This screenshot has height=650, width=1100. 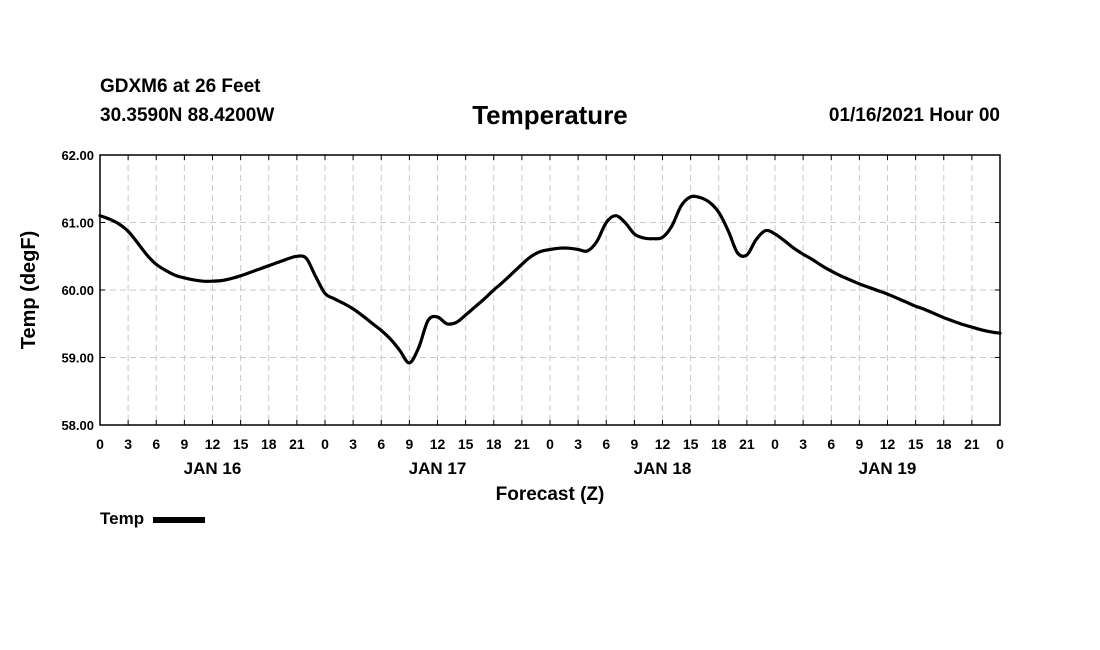 What do you see at coordinates (914, 115) in the screenshot?
I see `forecast-datetime: 01/16/2021 Hour 00` at bounding box center [914, 115].